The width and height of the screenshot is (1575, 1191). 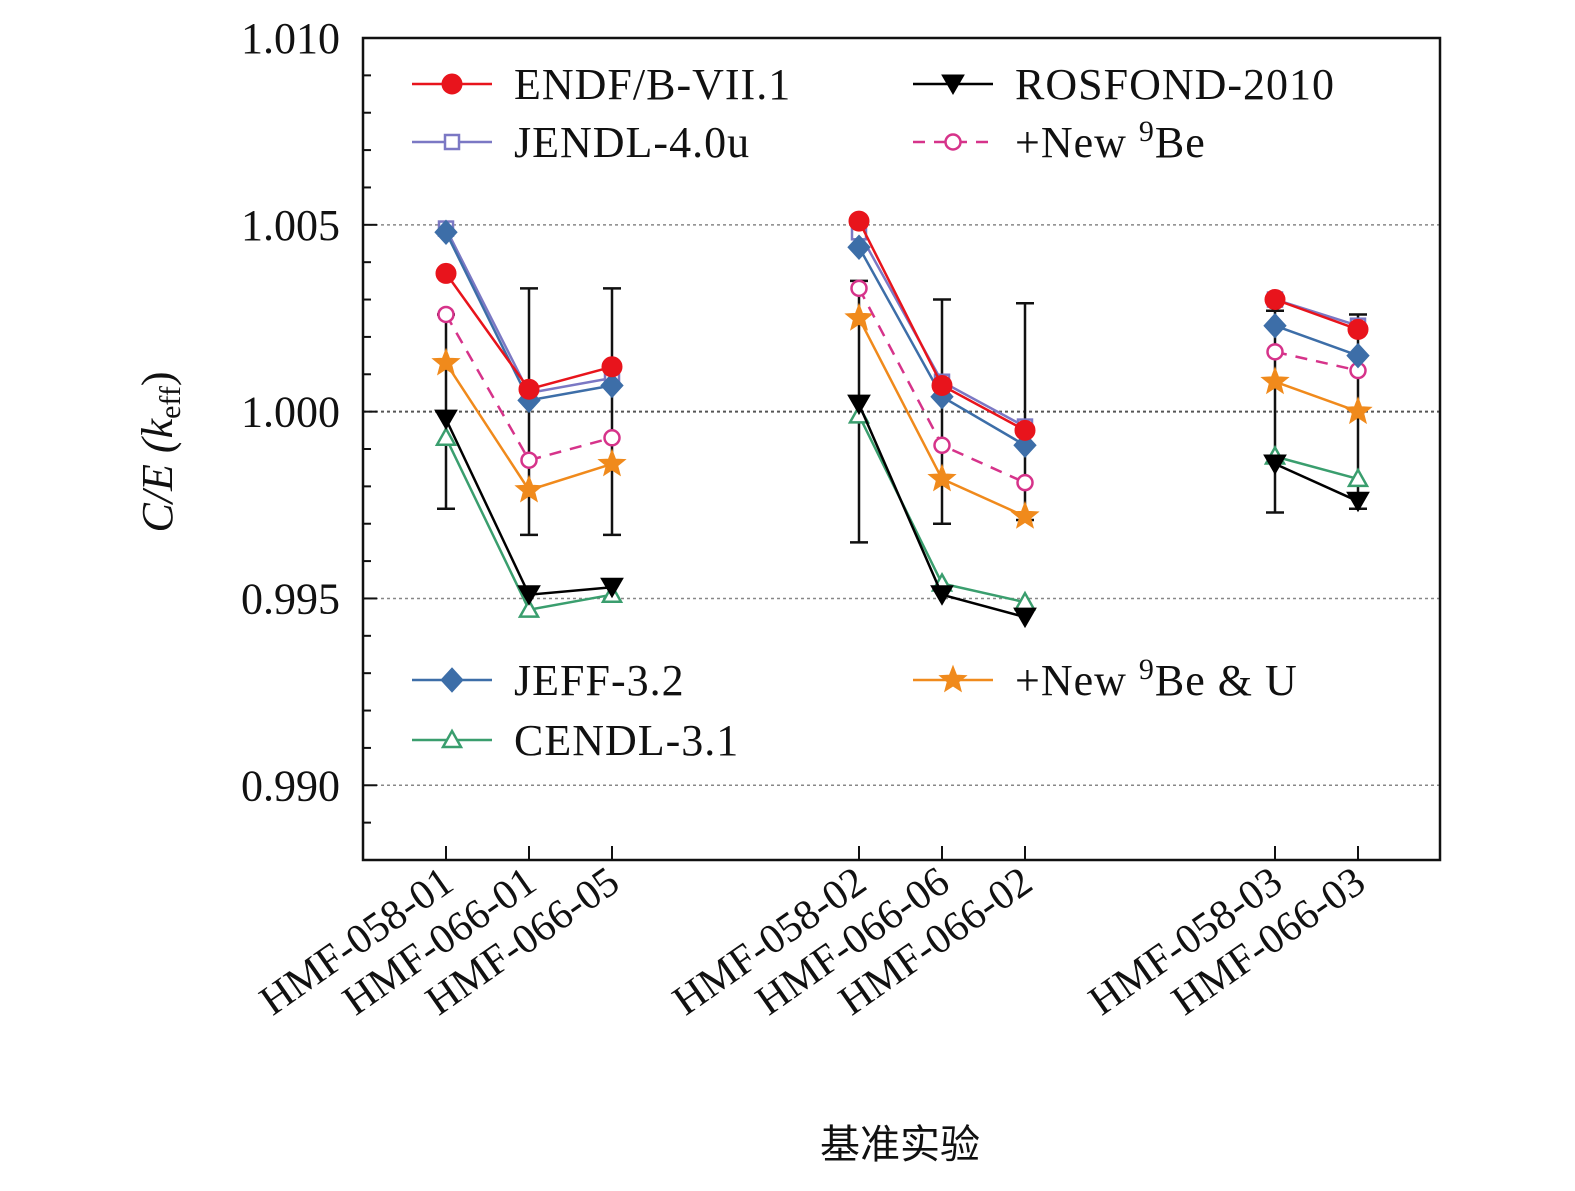 I want to click on legend-item: +New 9Be & U, so click(x=1105, y=679).